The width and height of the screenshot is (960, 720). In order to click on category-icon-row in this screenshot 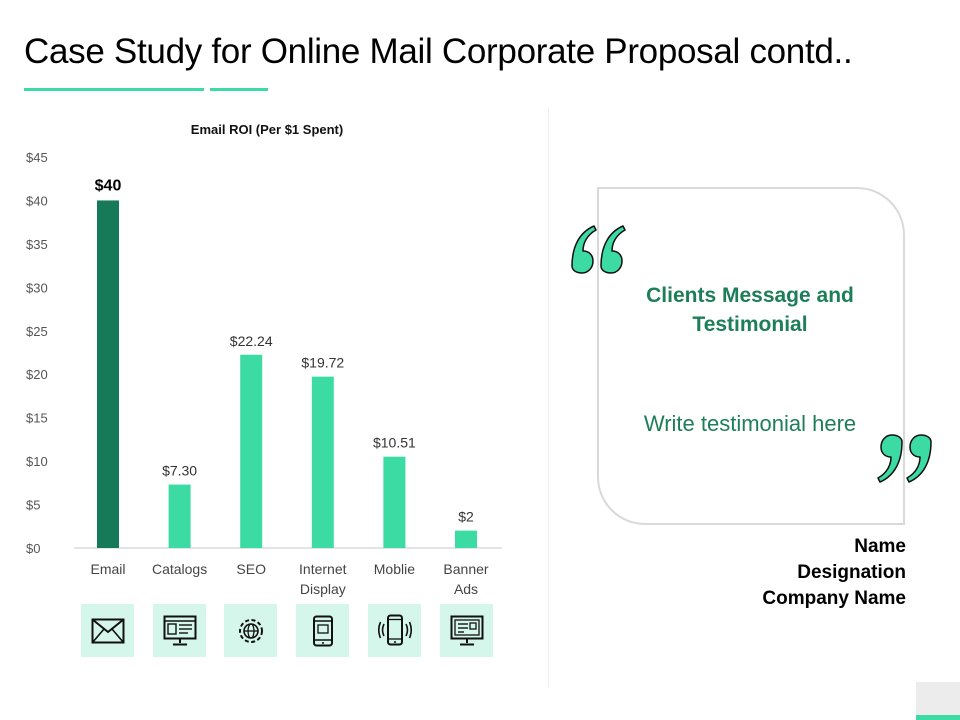, I will do `click(260, 631)`.